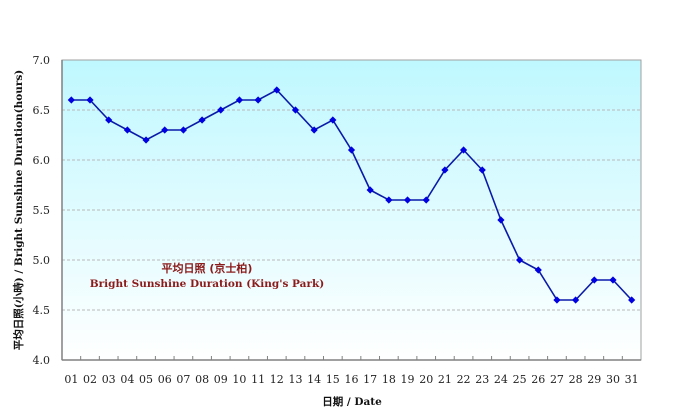 The height and width of the screenshot is (420, 684). I want to click on x-tick-label: 03, so click(109, 379).